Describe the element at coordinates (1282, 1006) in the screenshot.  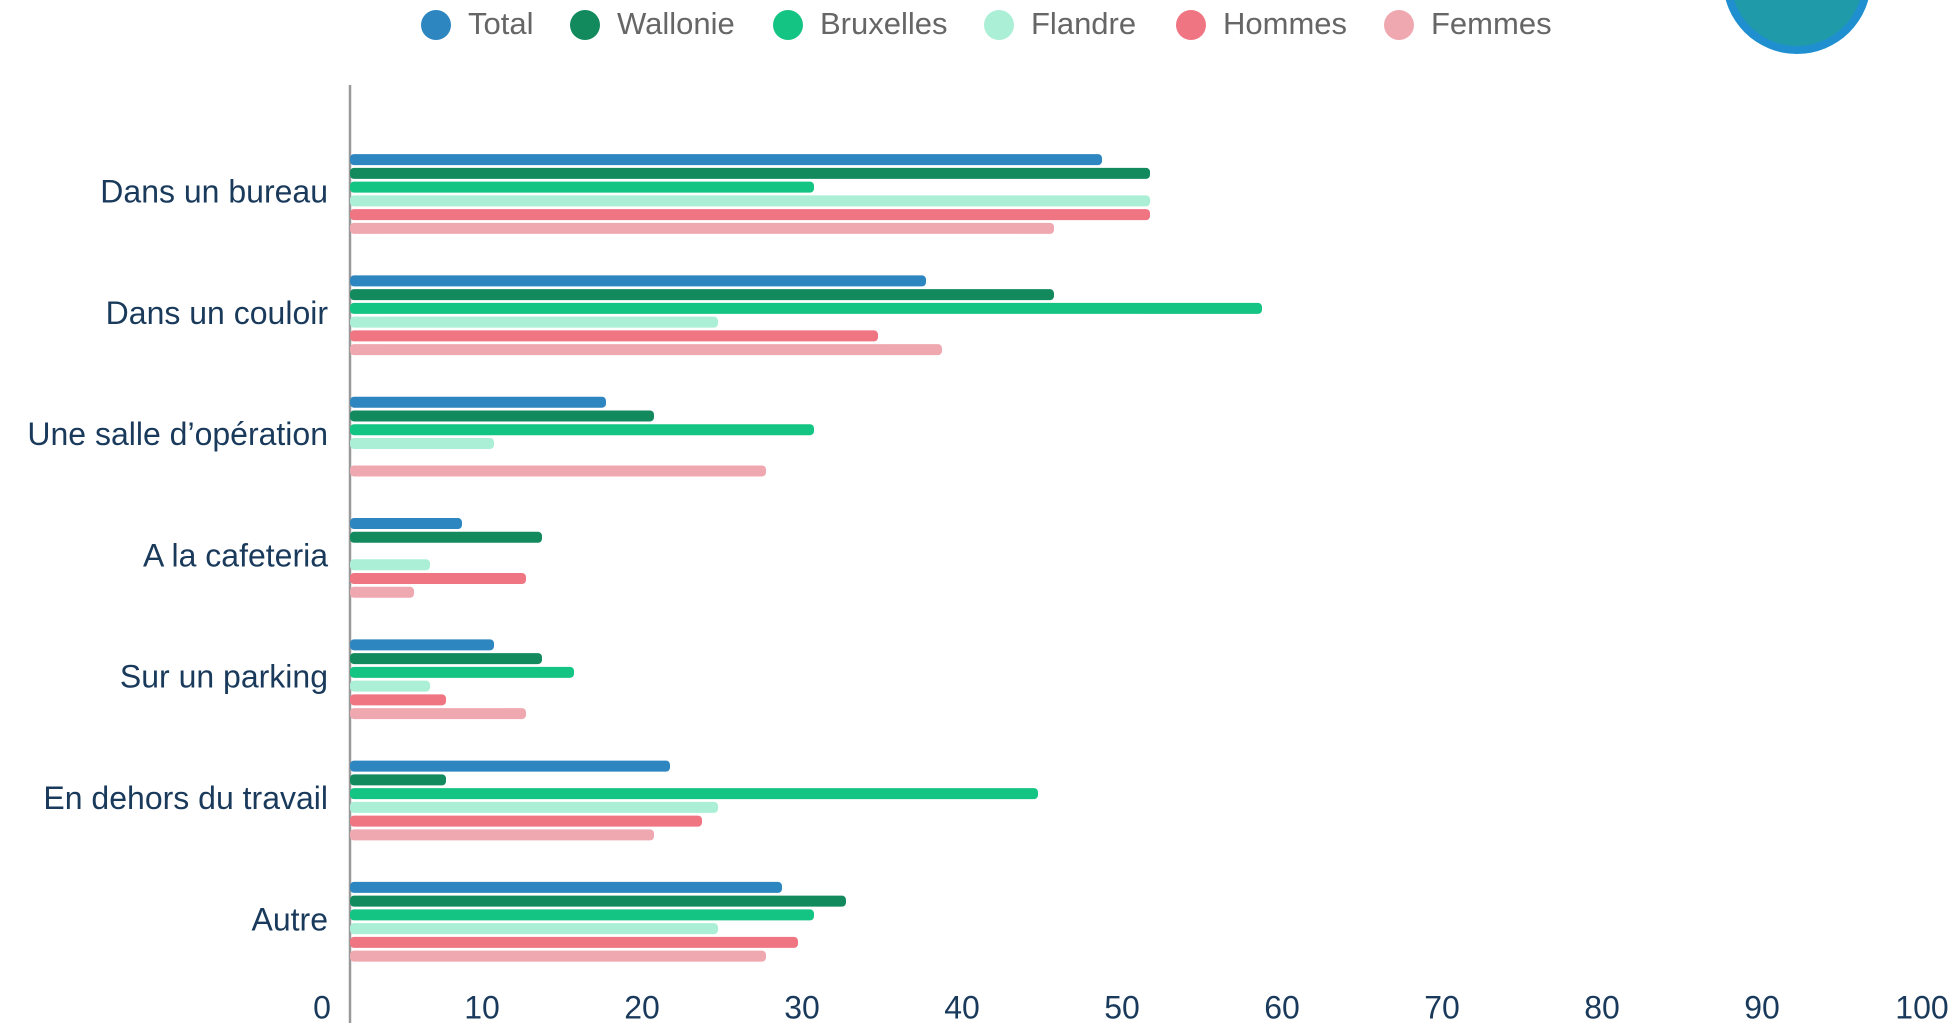
I see `x-tick-label: 60` at that location.